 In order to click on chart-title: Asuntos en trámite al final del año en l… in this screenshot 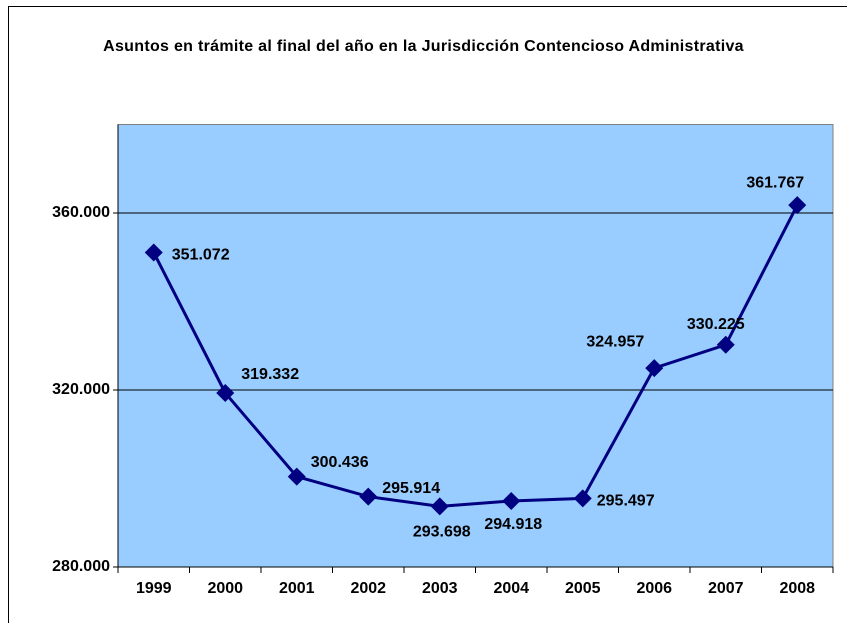, I will do `click(423, 46)`.